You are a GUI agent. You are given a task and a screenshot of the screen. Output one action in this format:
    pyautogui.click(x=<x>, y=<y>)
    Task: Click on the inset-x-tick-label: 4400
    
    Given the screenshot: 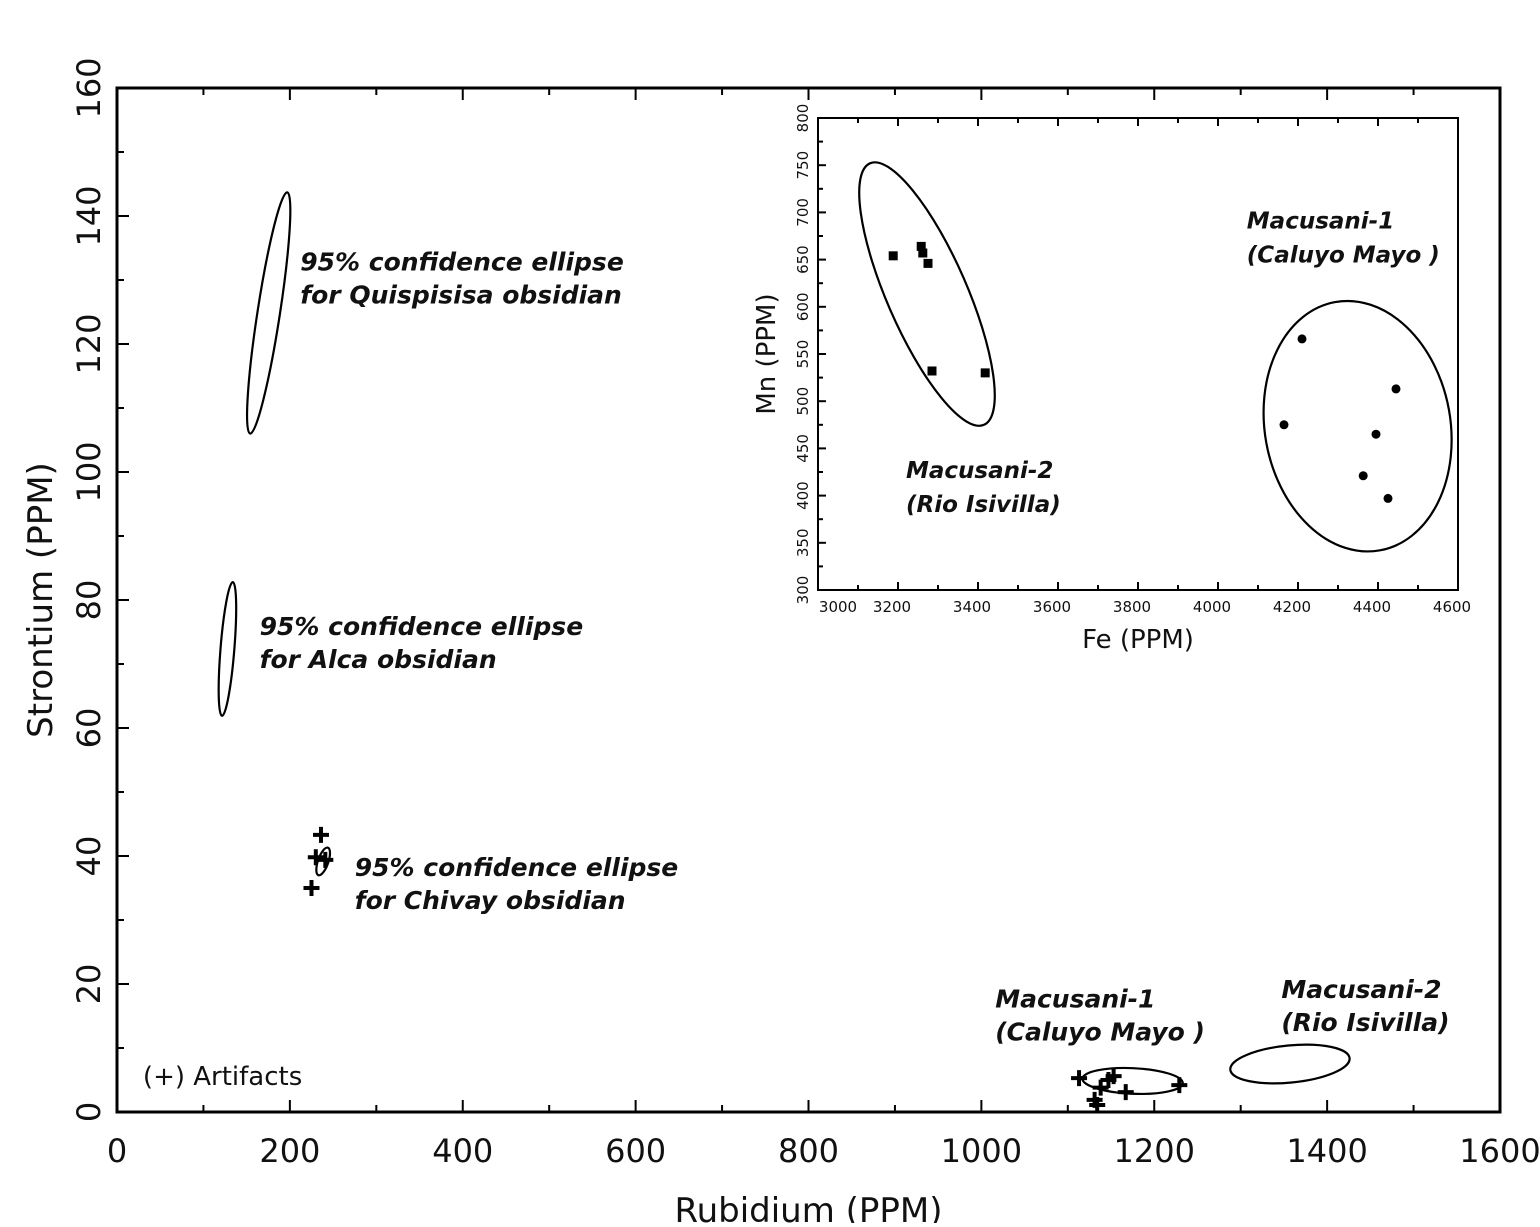 What is the action you would take?
    pyautogui.click(x=1372, y=607)
    